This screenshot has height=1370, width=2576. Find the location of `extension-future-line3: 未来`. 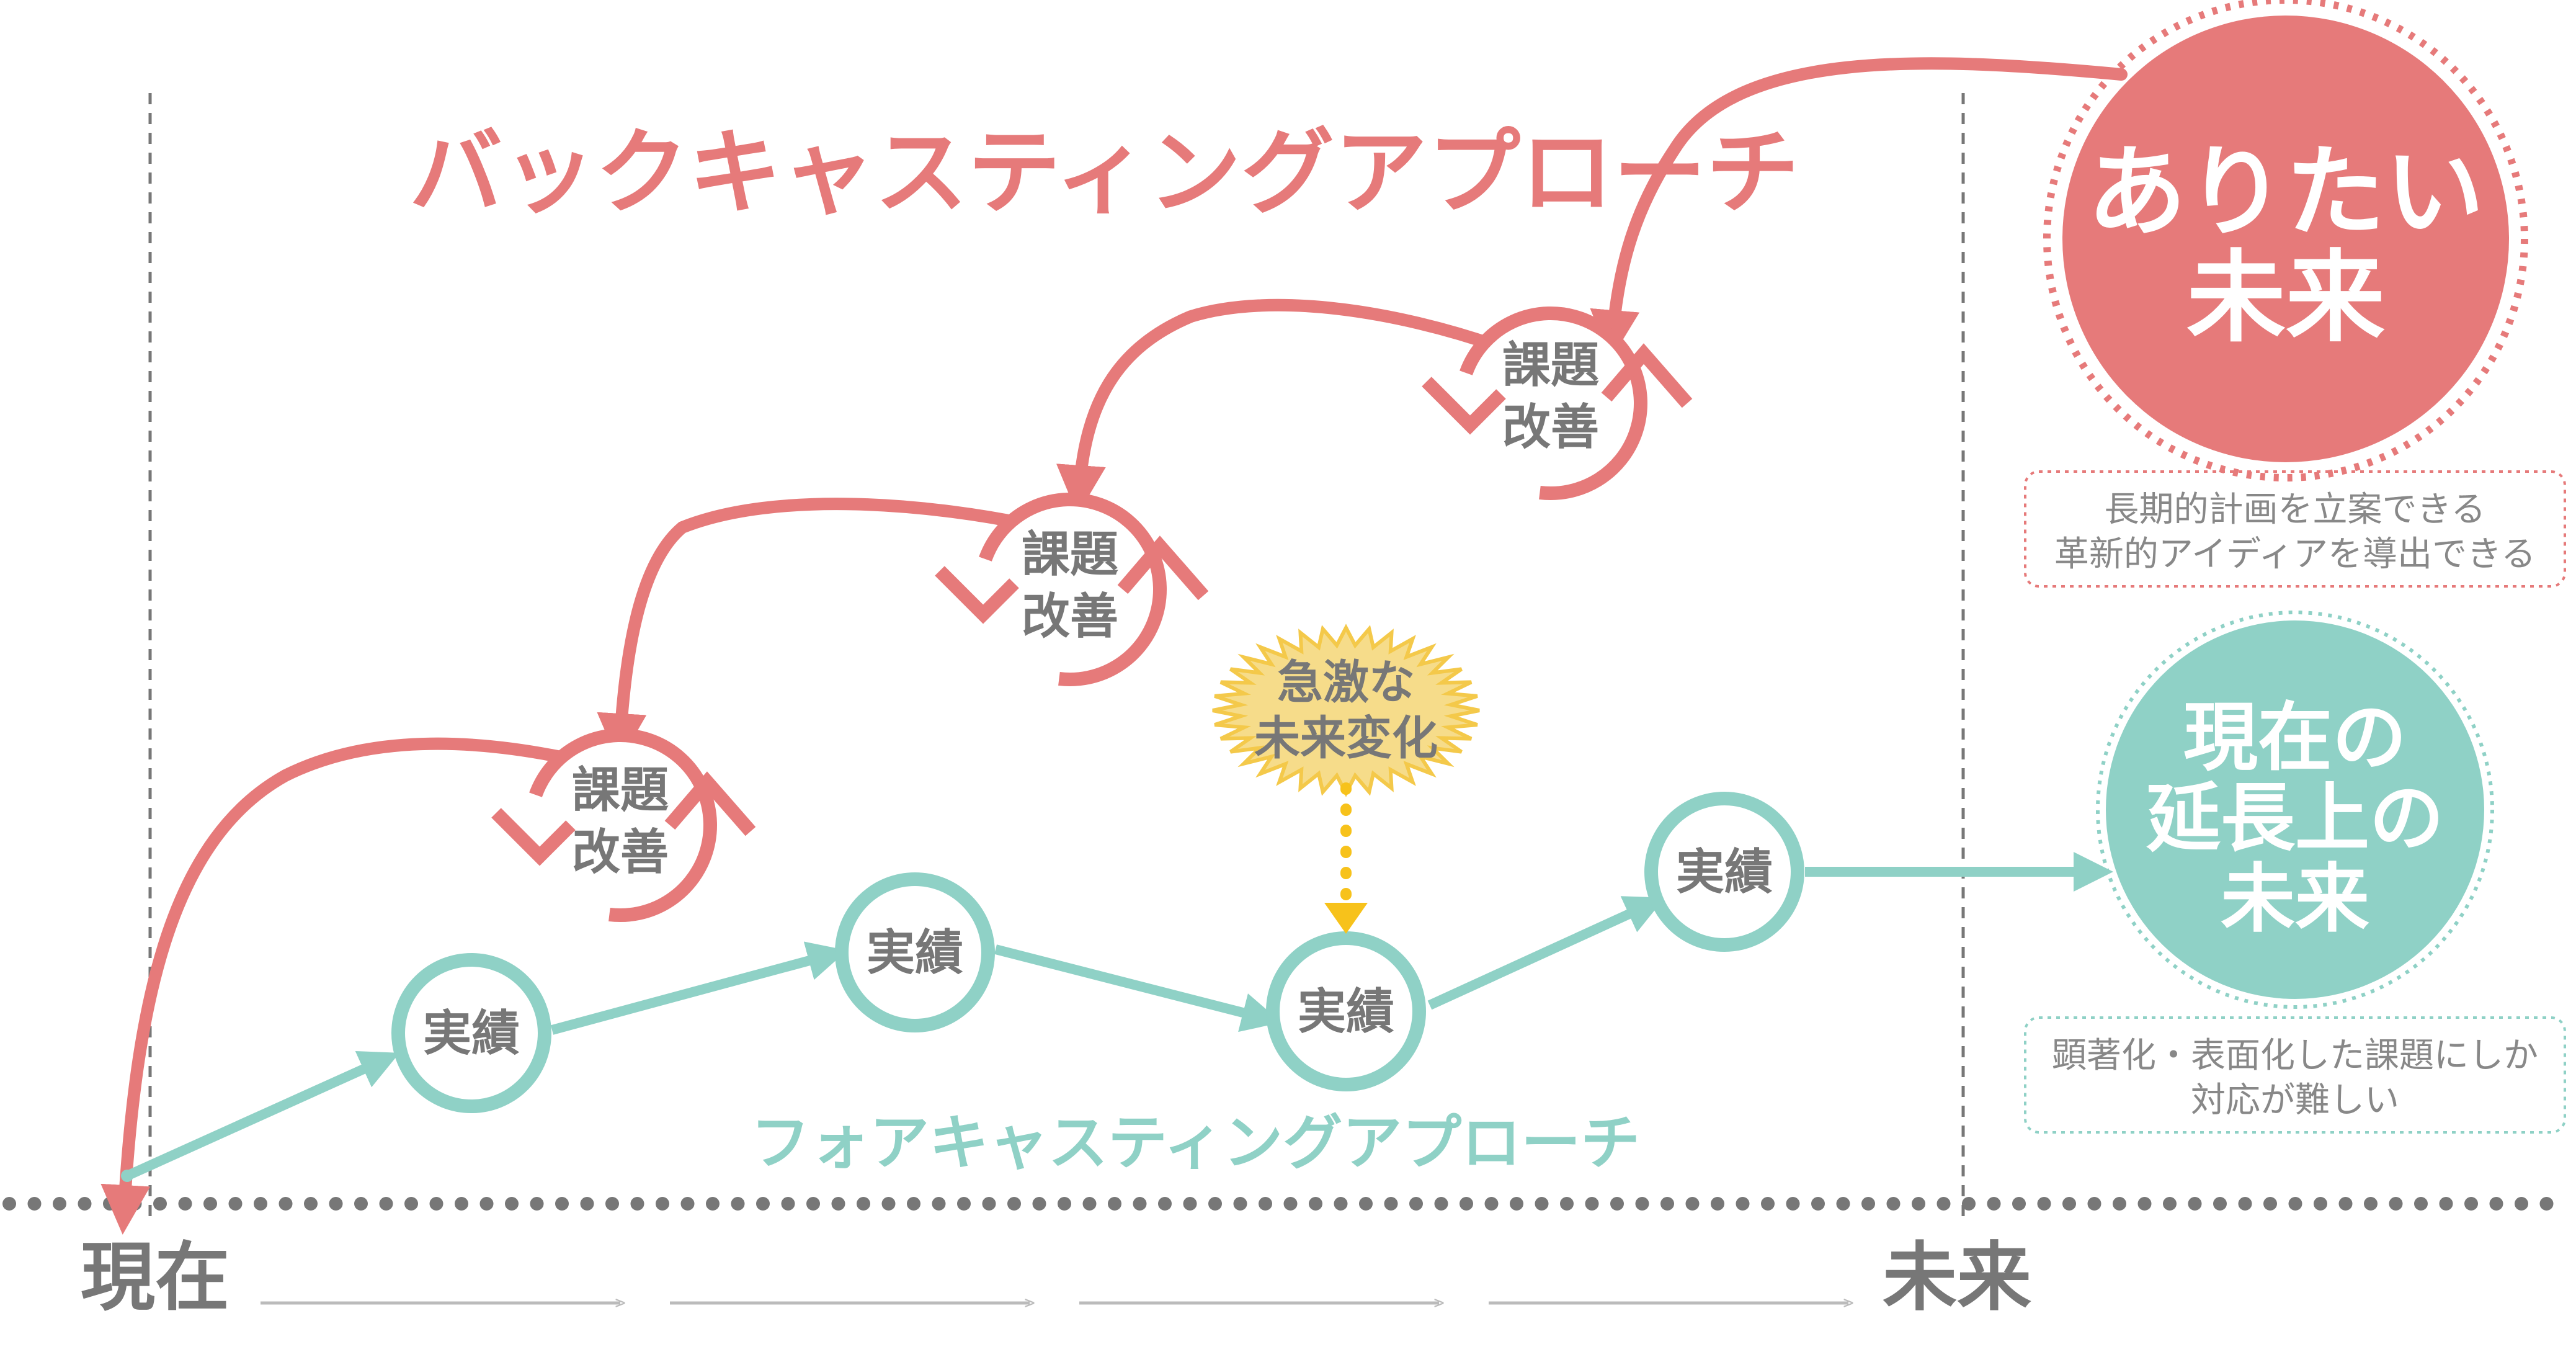

extension-future-line3: 未来 is located at coordinates (2295, 899).